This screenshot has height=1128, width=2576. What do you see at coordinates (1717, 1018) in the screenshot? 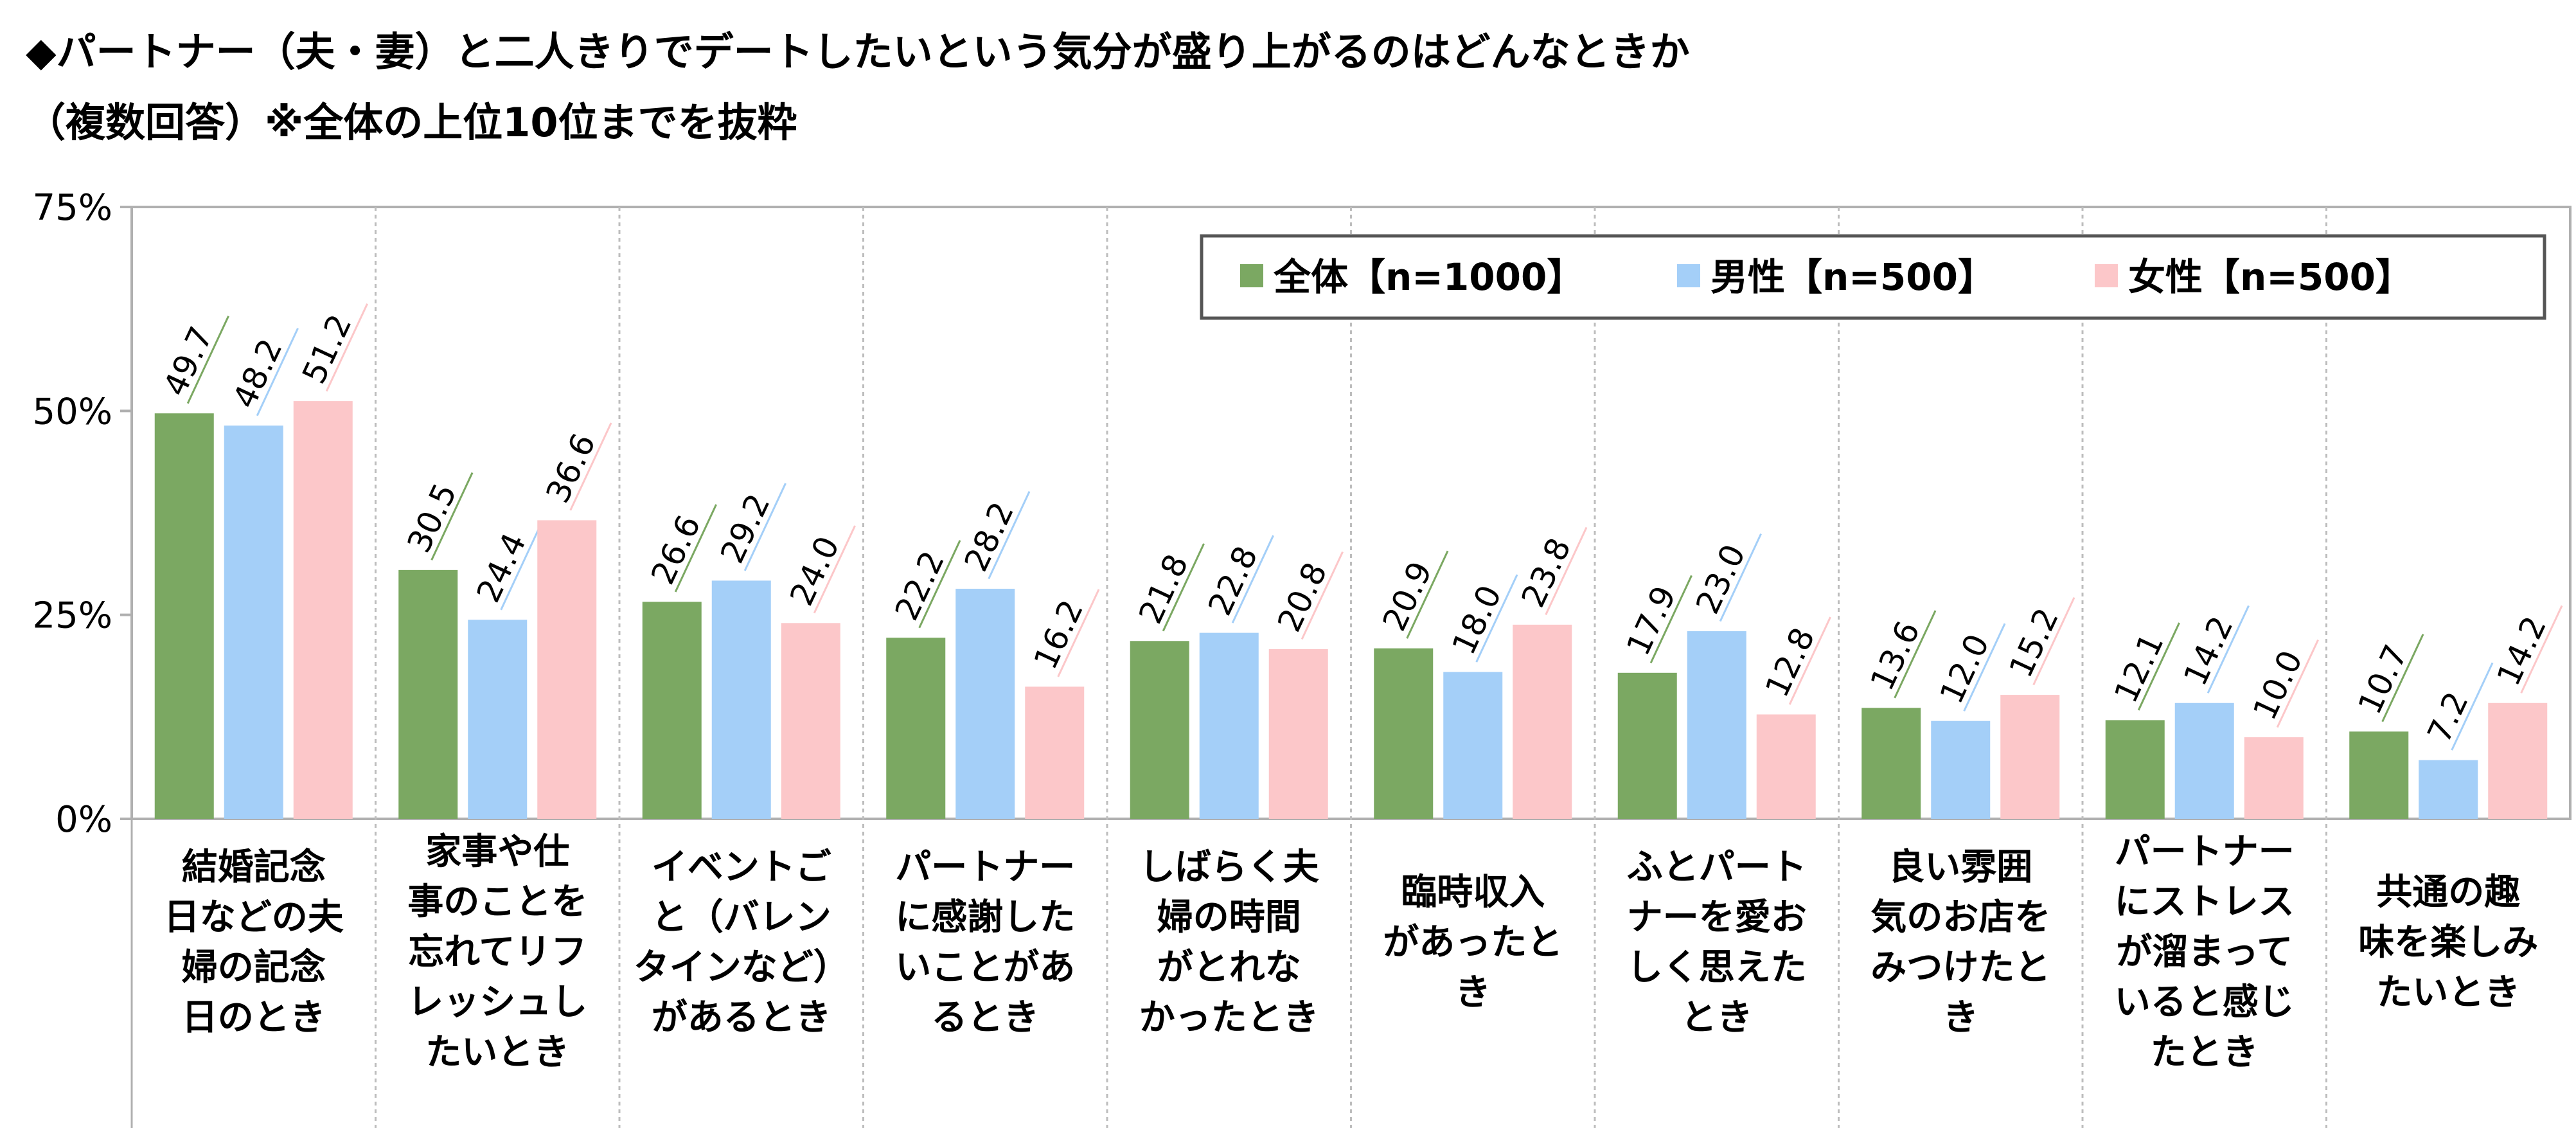
I see `x-tick-label: とき` at bounding box center [1717, 1018].